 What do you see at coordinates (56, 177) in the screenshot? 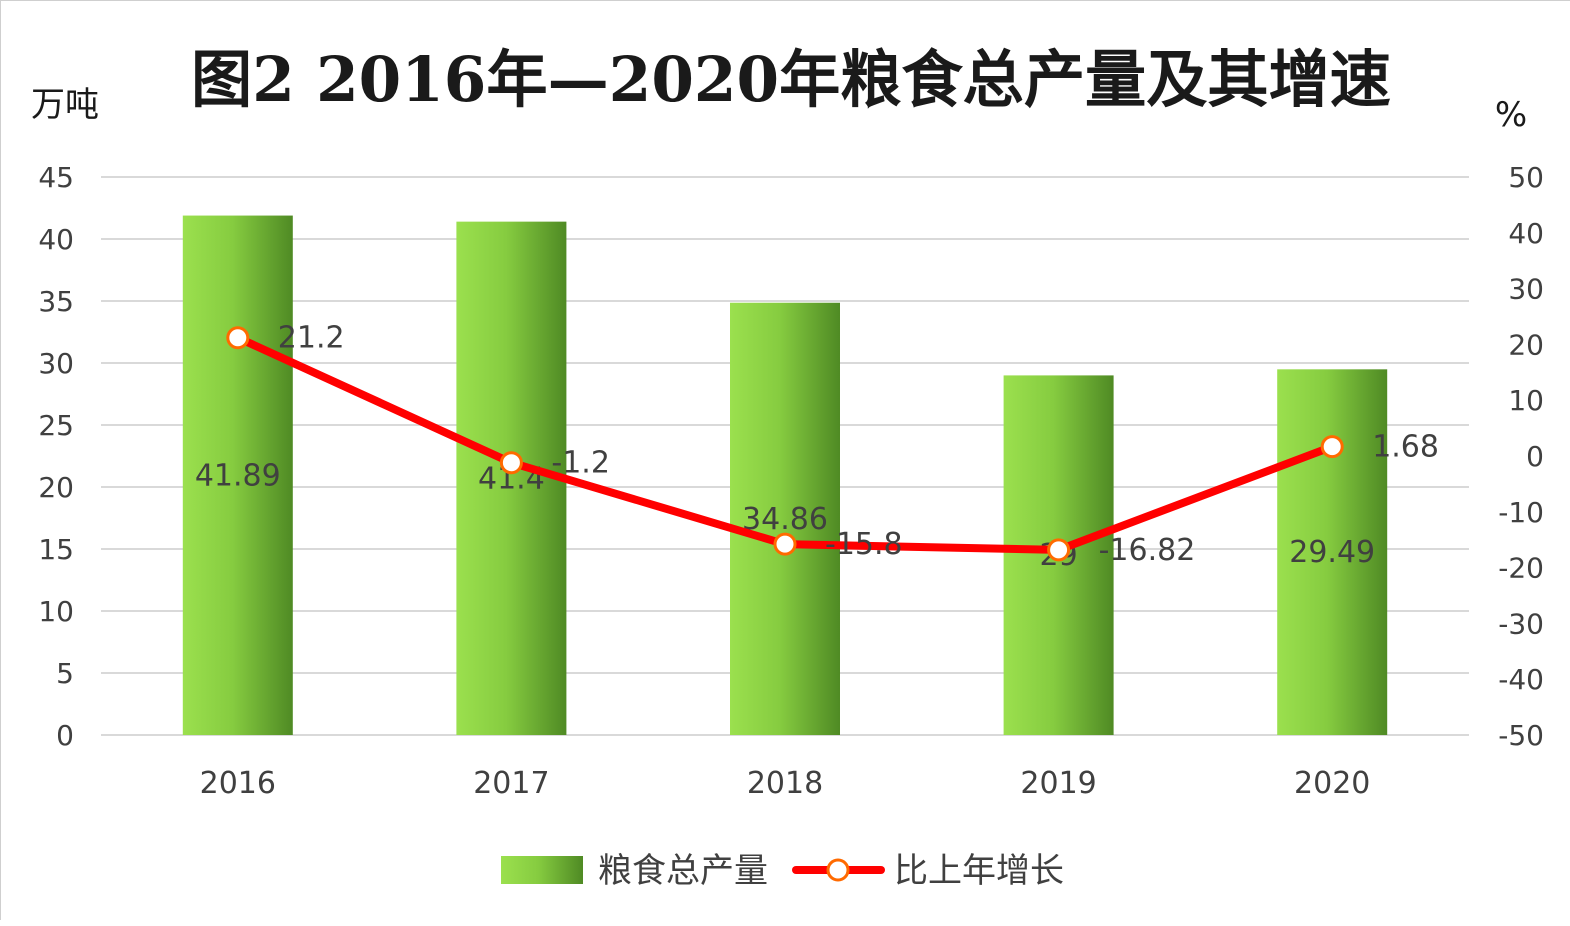
I see `left-tick-label: 45` at bounding box center [56, 177].